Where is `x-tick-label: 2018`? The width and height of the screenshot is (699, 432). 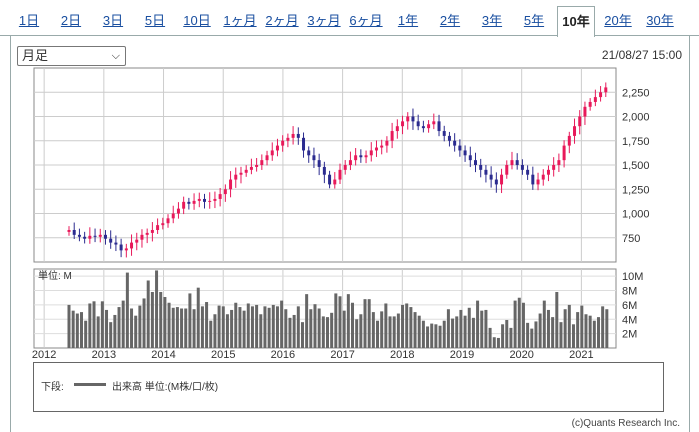 x-tick-label: 2018 is located at coordinates (402, 355).